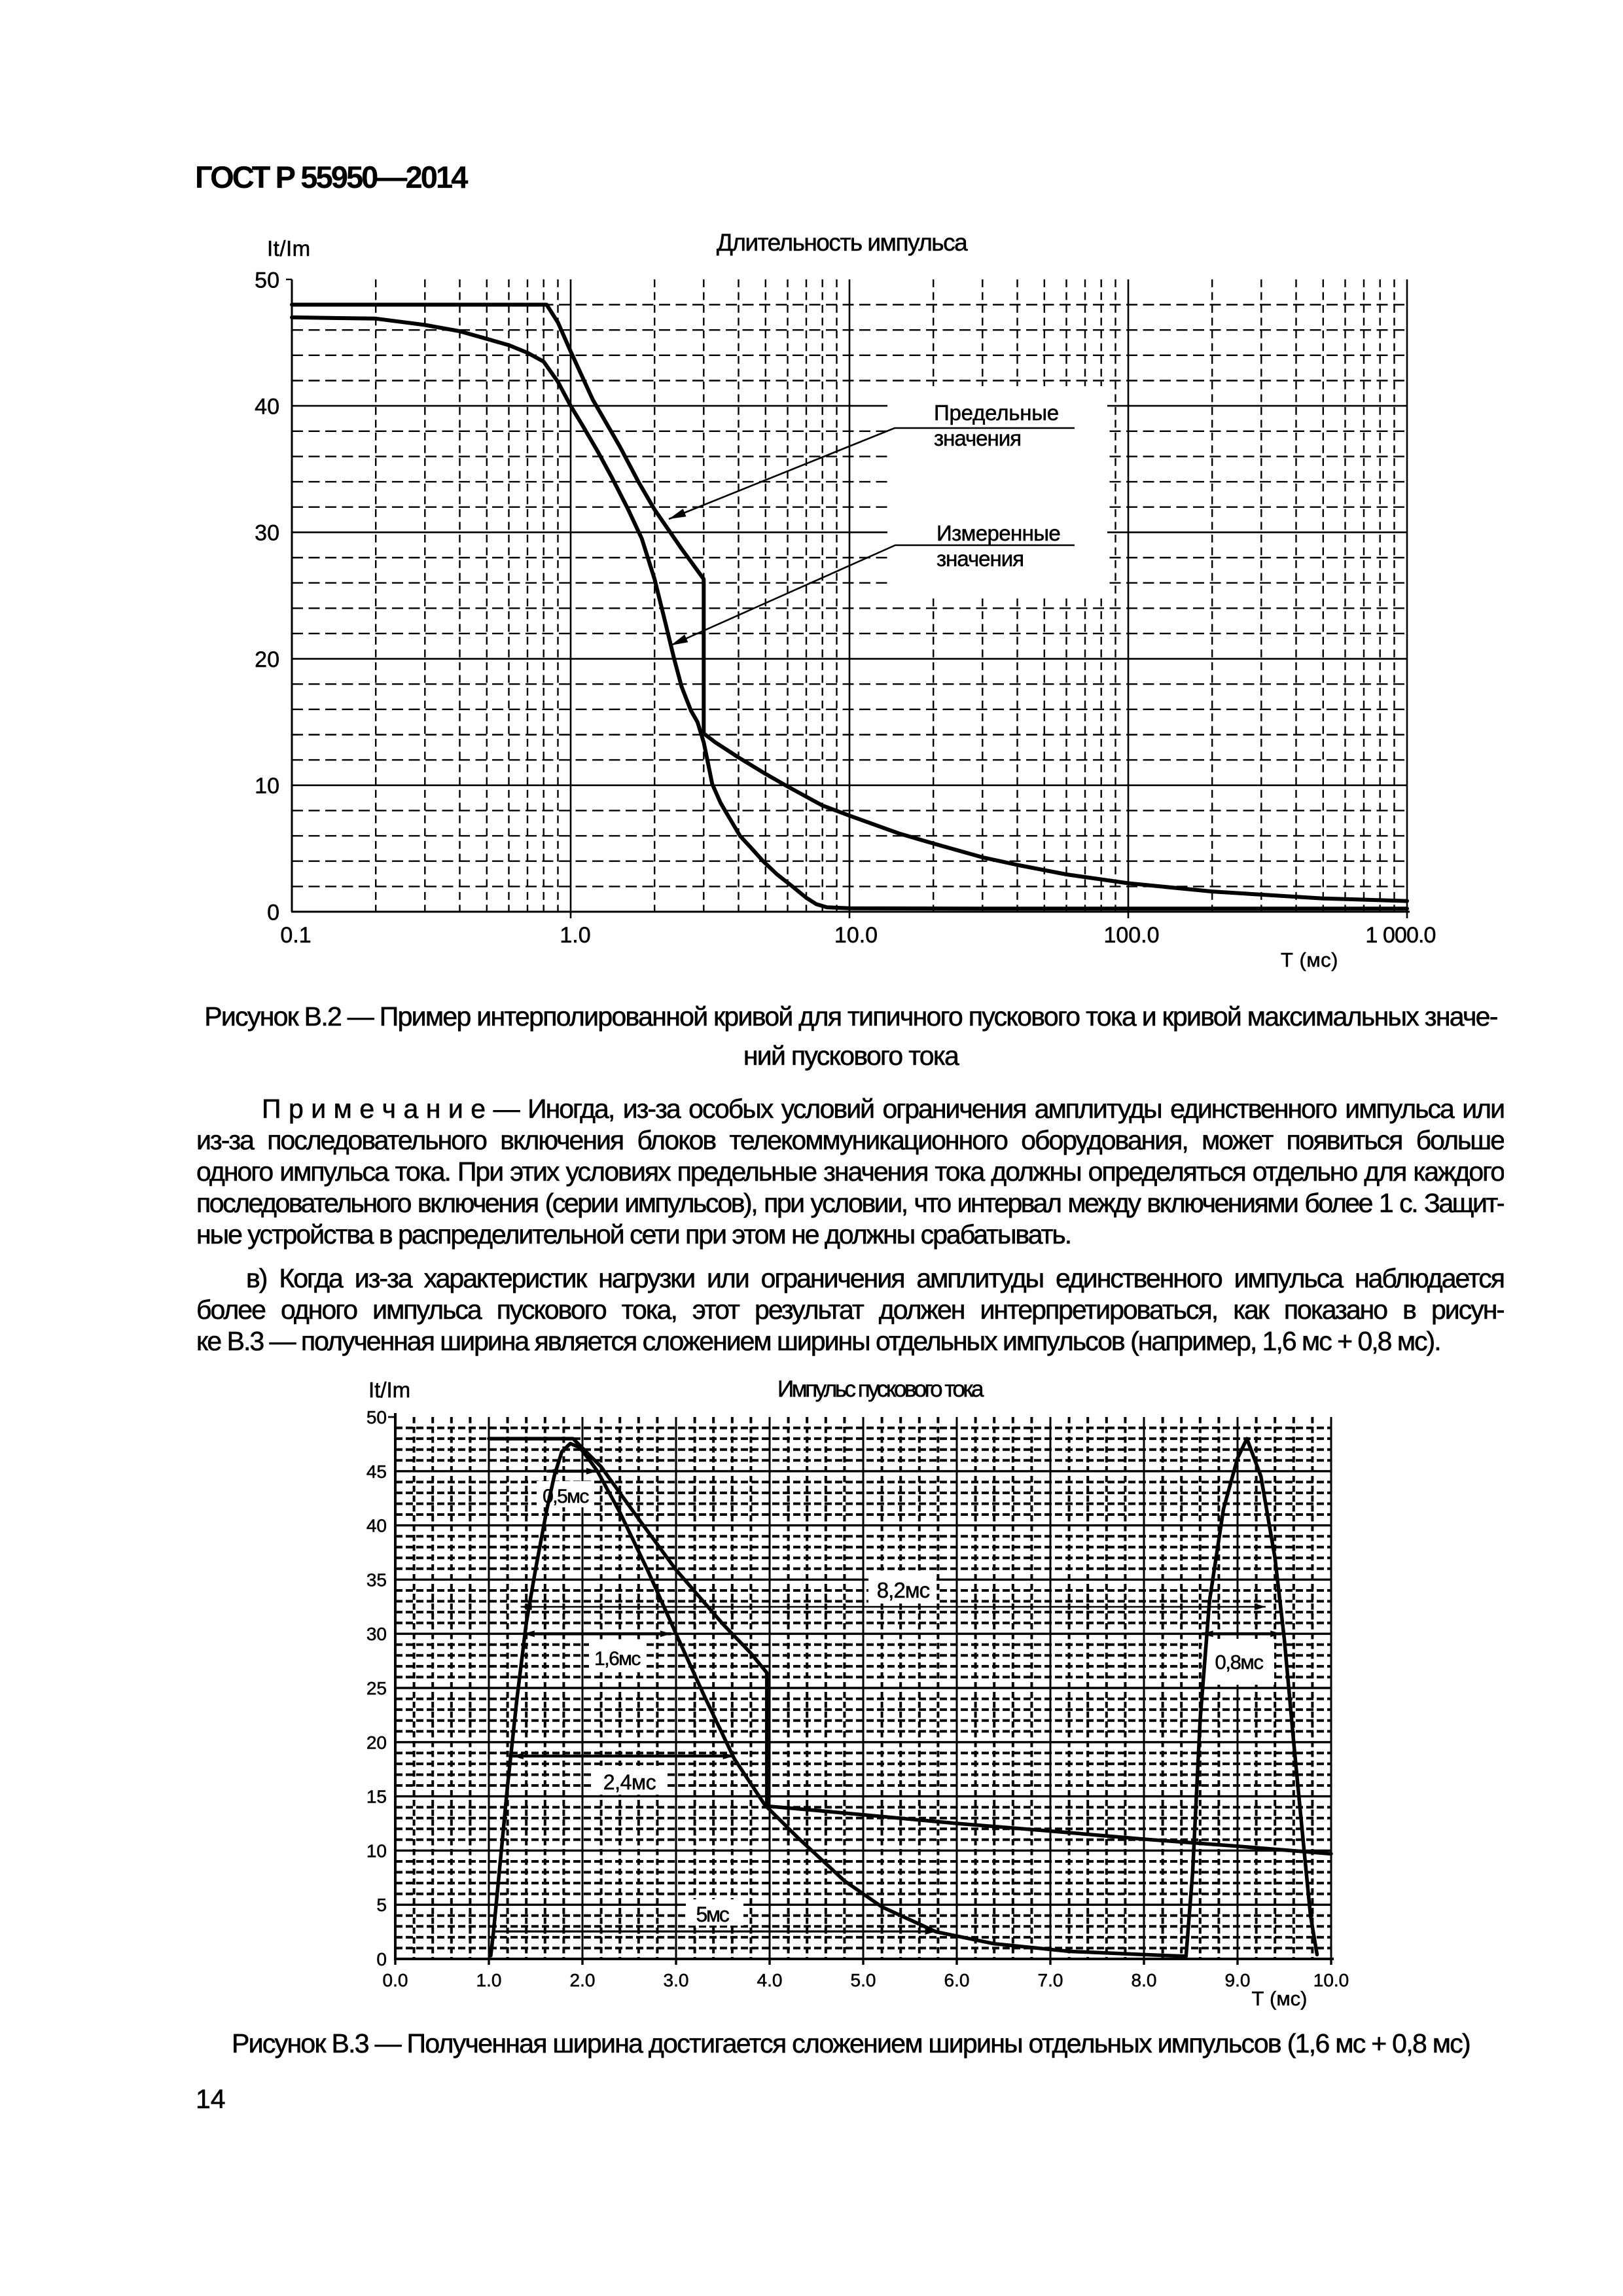 The image size is (1623, 2296). What do you see at coordinates (770, 1980) in the screenshot?
I see `svg-text: 4.0` at bounding box center [770, 1980].